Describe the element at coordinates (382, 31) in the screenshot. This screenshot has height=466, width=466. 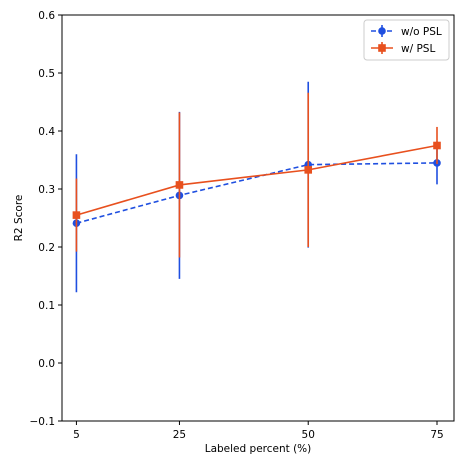
I see `legend-marker-wo-psl` at that location.